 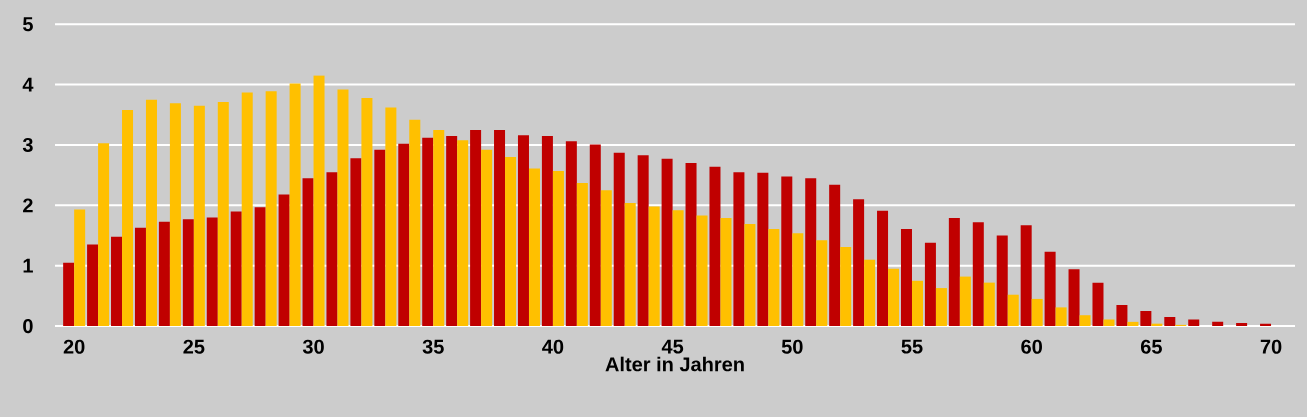 What do you see at coordinates (27, 24) in the screenshot?
I see `y-tick-label: 5` at bounding box center [27, 24].